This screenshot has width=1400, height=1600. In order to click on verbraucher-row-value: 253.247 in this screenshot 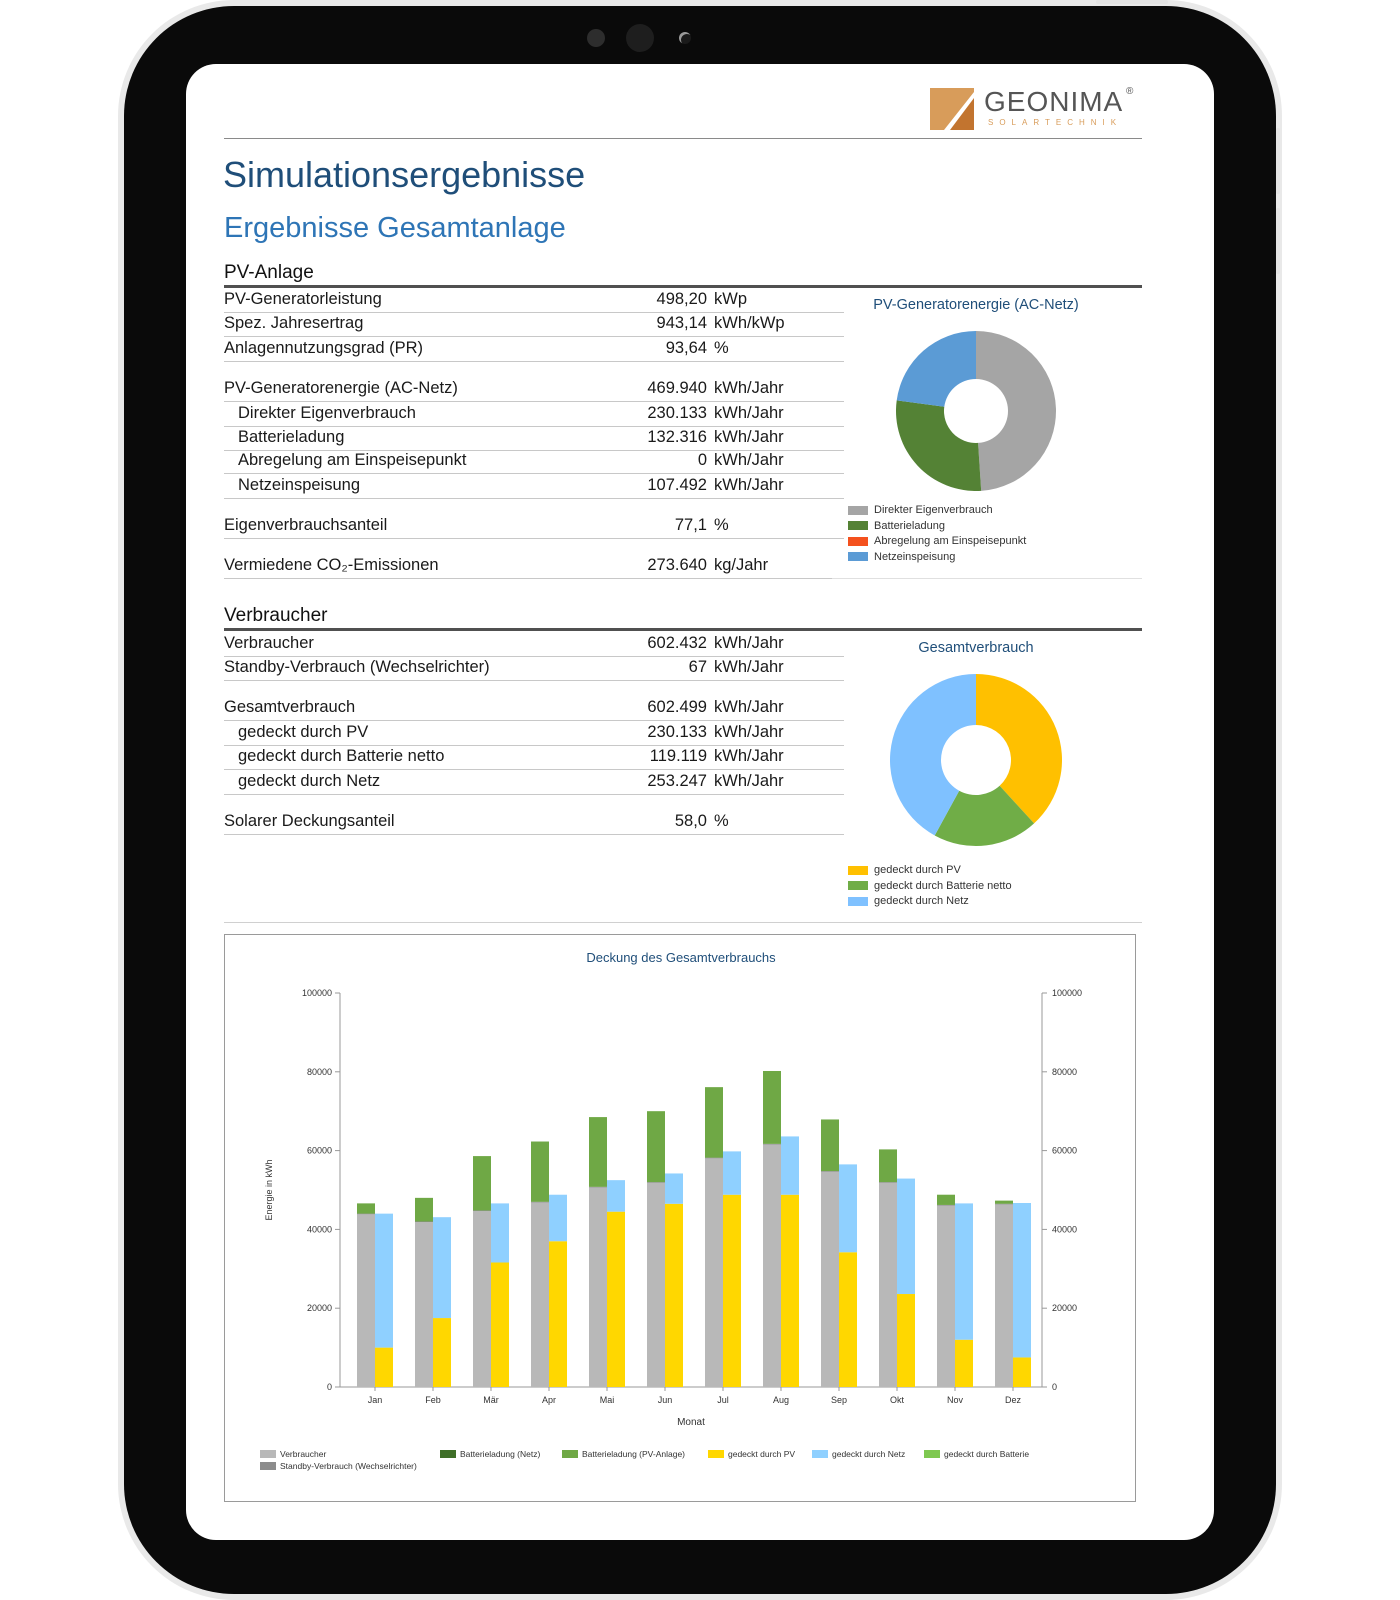, I will do `click(677, 781)`.